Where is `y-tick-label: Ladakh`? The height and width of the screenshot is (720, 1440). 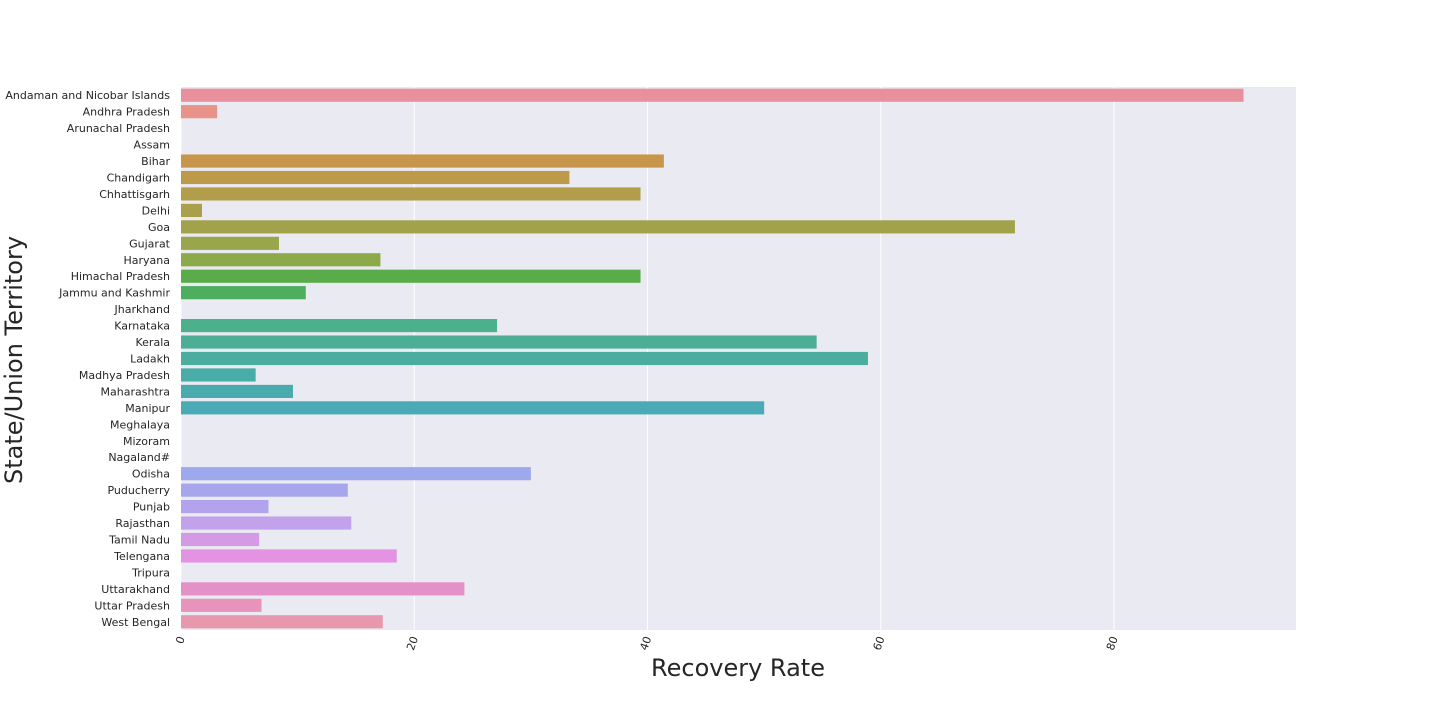 y-tick-label: Ladakh is located at coordinates (150, 359).